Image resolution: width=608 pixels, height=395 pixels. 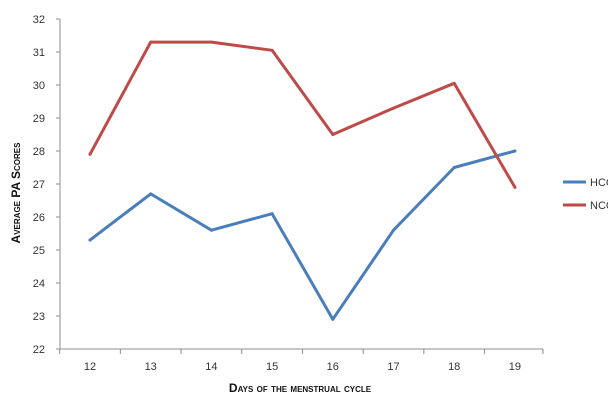 I want to click on x-tick-label: 14, so click(x=211, y=367).